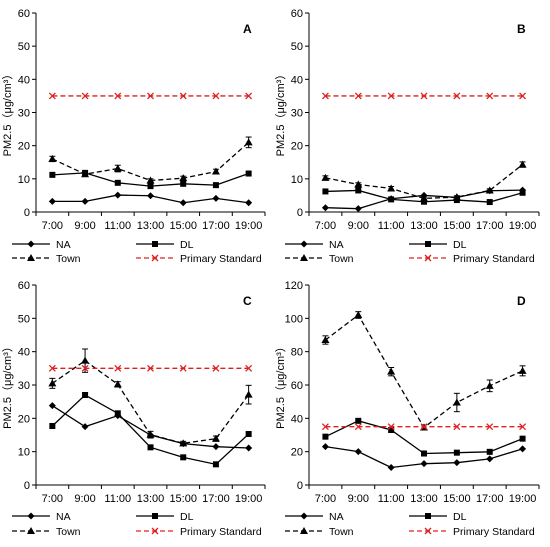 This screenshot has width=550, height=547. Describe the element at coordinates (24, 386) in the screenshot. I see `y-tick-label: 30` at that location.